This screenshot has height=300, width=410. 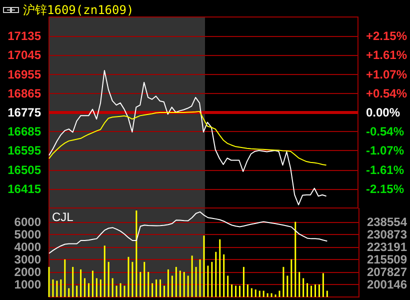 I want to click on y-tick-label: 5000, so click(x=28, y=234).